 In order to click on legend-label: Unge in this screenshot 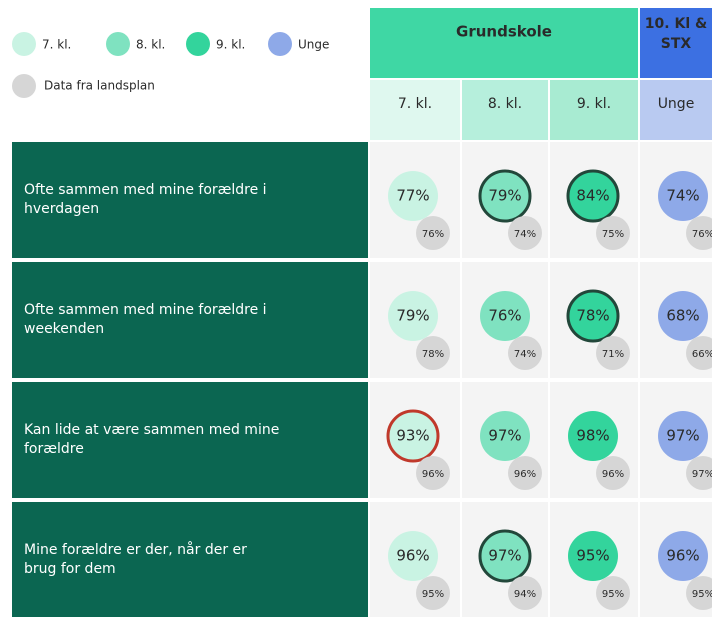, I will do `click(313, 45)`.